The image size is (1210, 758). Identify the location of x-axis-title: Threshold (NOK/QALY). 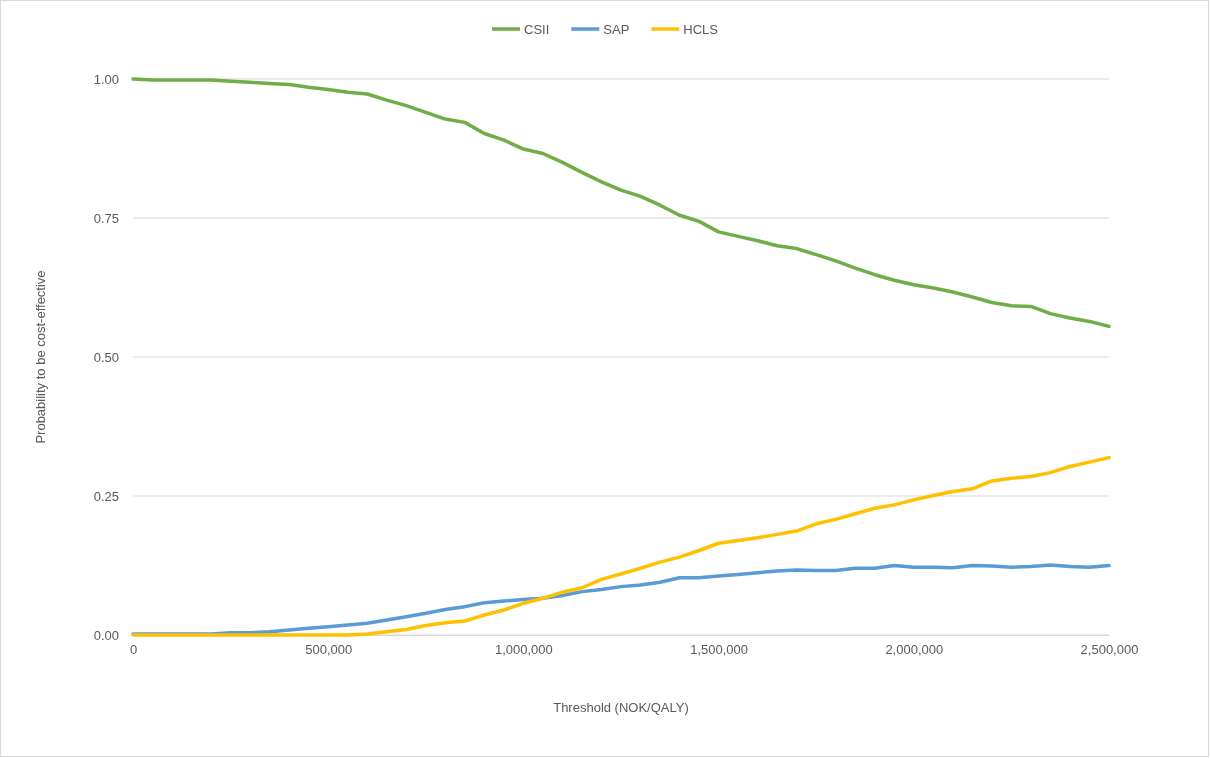
(621, 707).